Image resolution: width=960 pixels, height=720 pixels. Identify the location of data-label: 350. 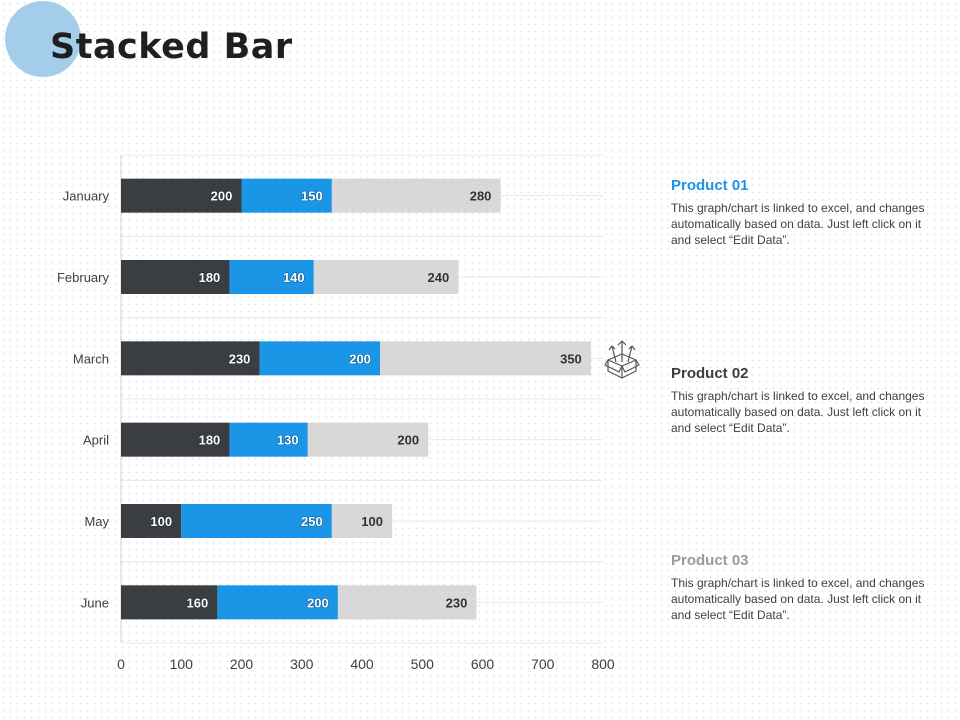
(571, 358).